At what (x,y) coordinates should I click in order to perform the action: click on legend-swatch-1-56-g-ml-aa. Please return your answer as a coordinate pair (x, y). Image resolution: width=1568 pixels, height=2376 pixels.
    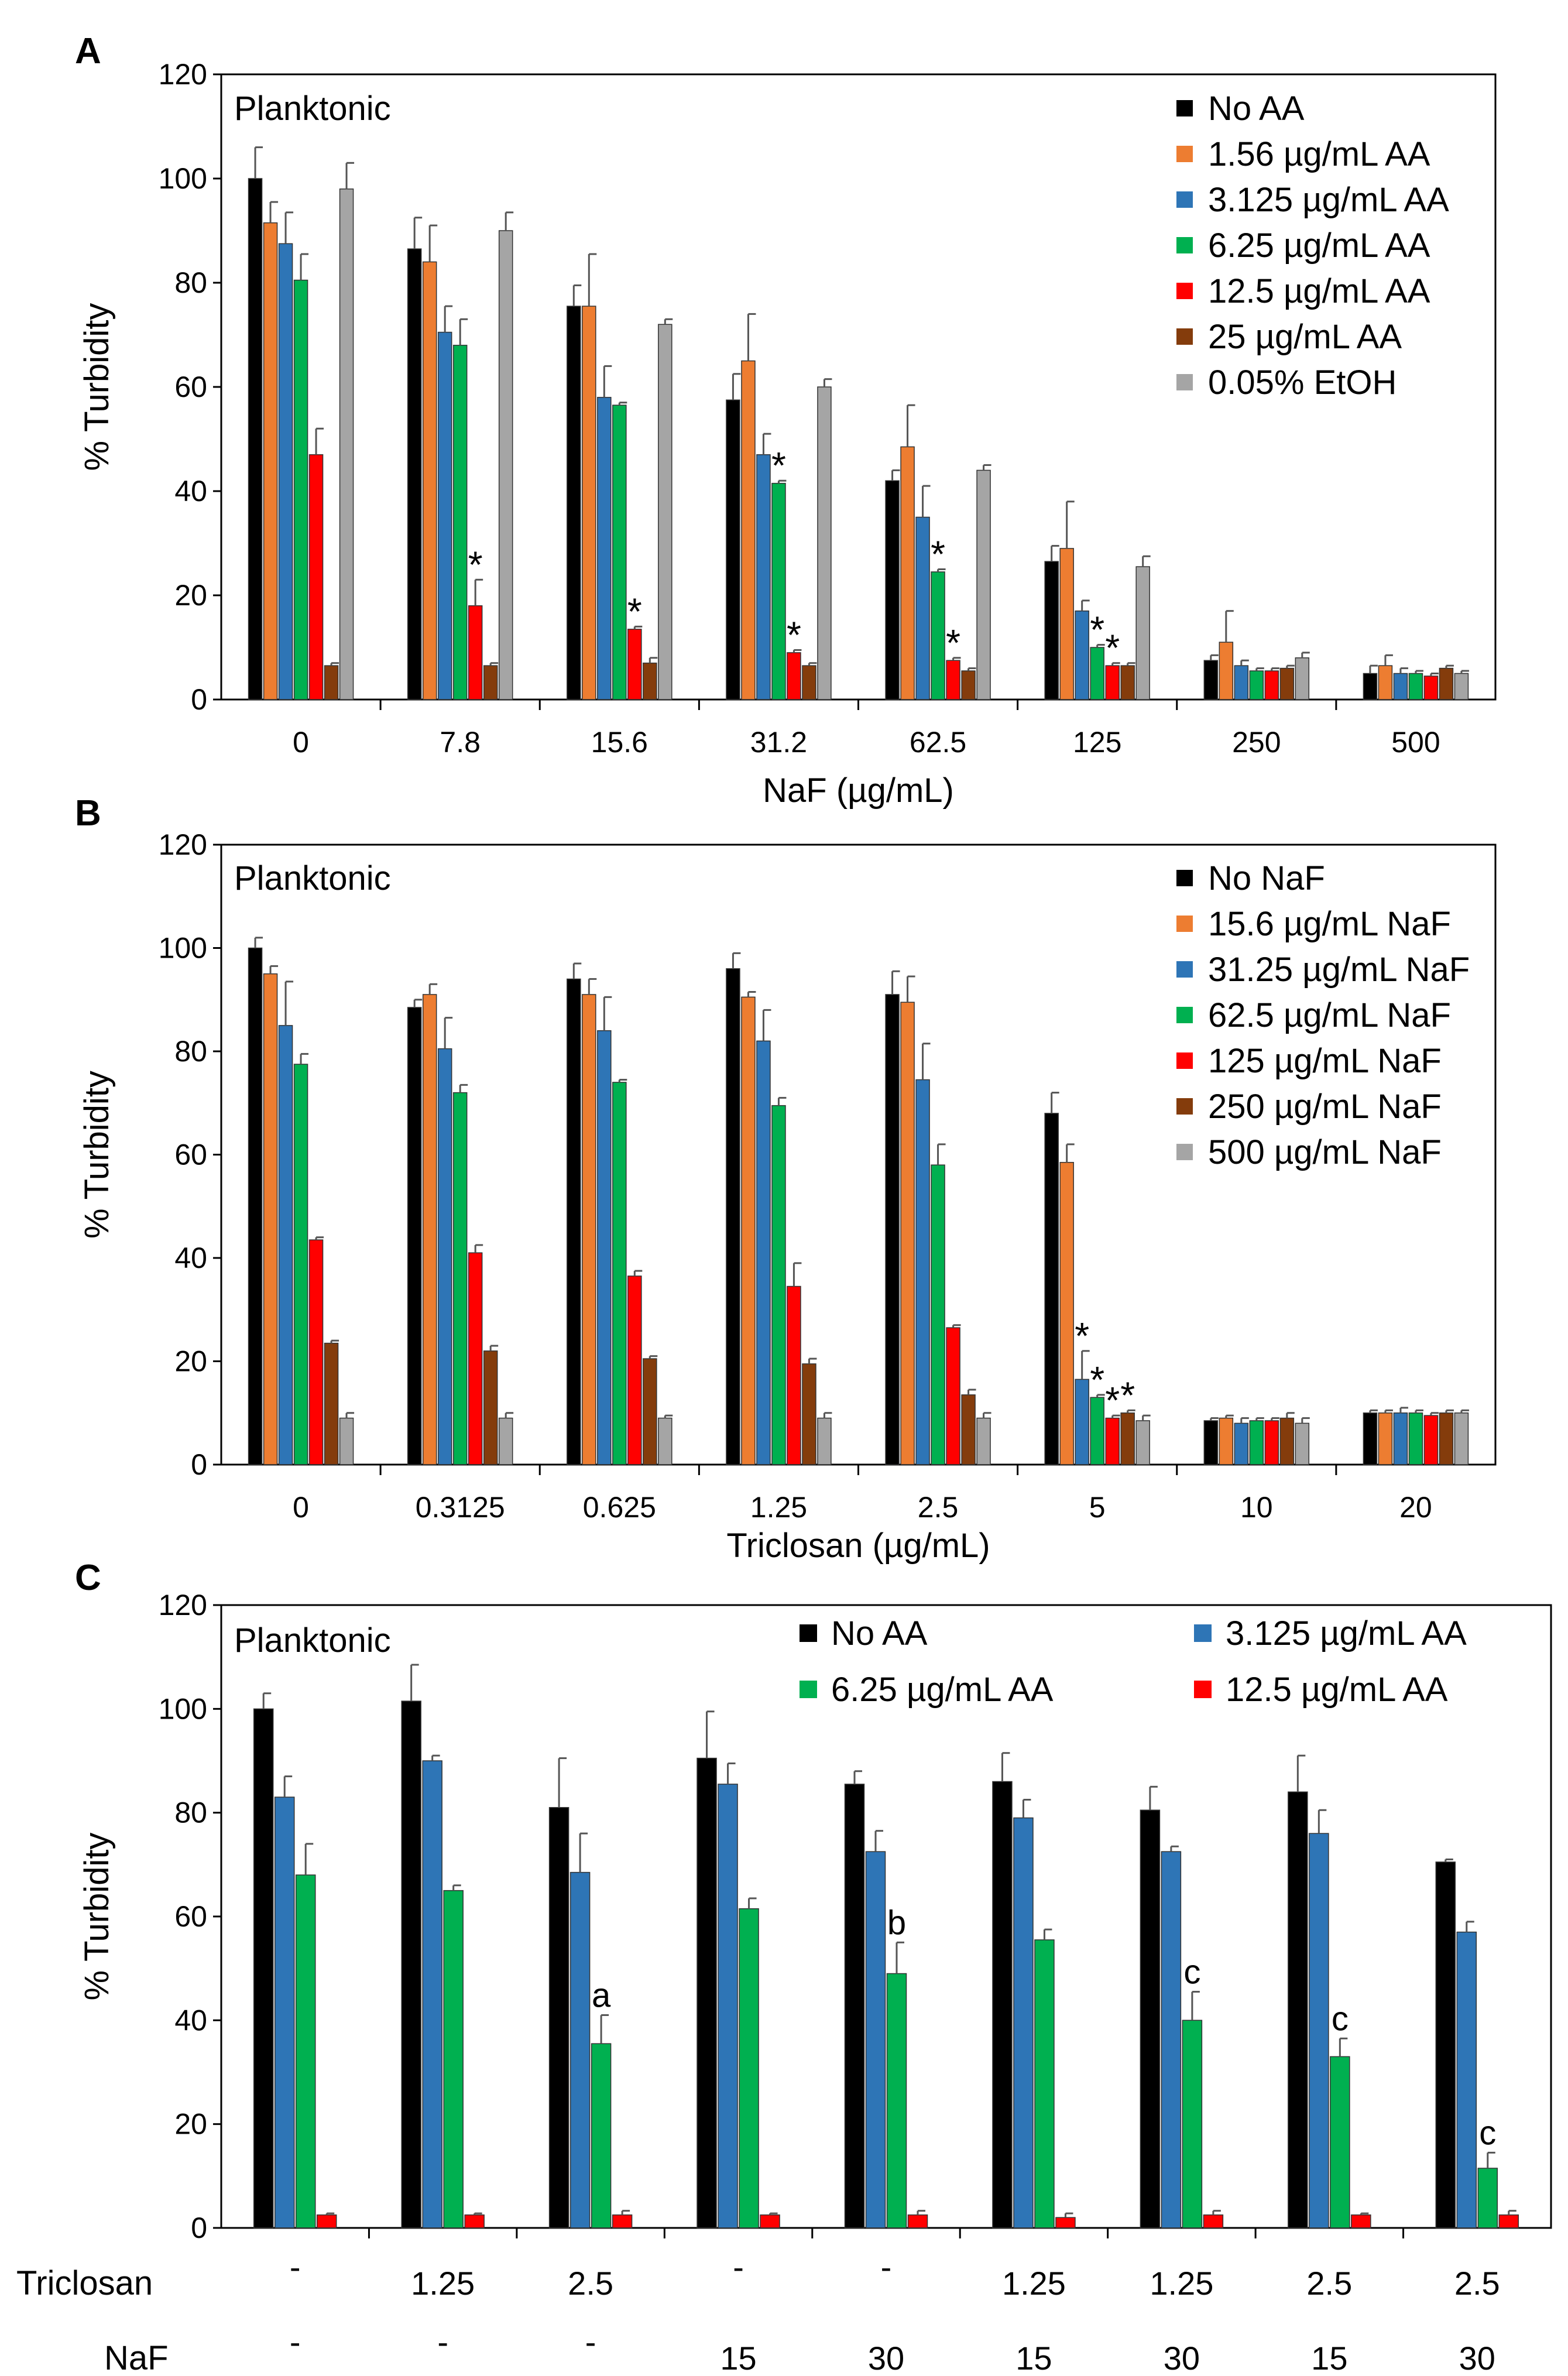
    Looking at the image, I should click on (1185, 154).